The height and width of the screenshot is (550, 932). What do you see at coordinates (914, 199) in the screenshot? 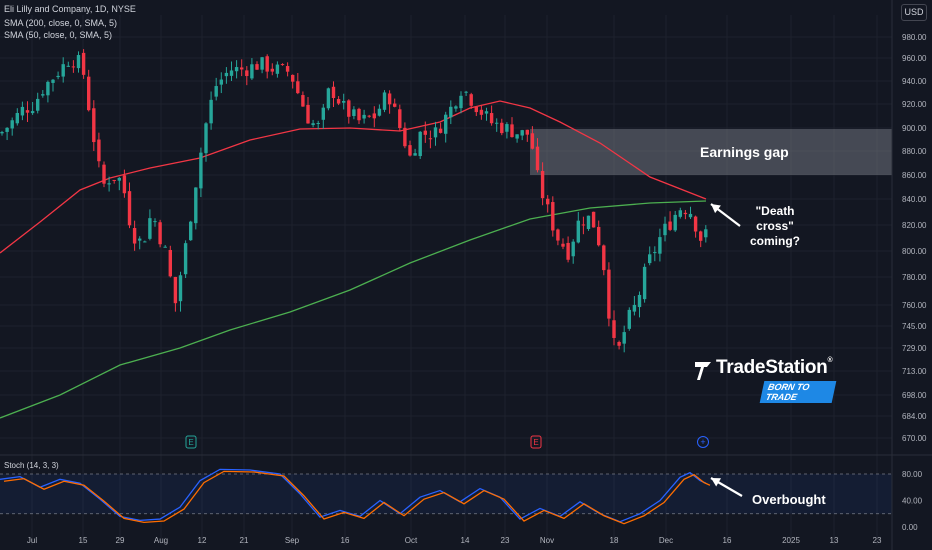
I see `price-tick-label: 840.00` at bounding box center [914, 199].